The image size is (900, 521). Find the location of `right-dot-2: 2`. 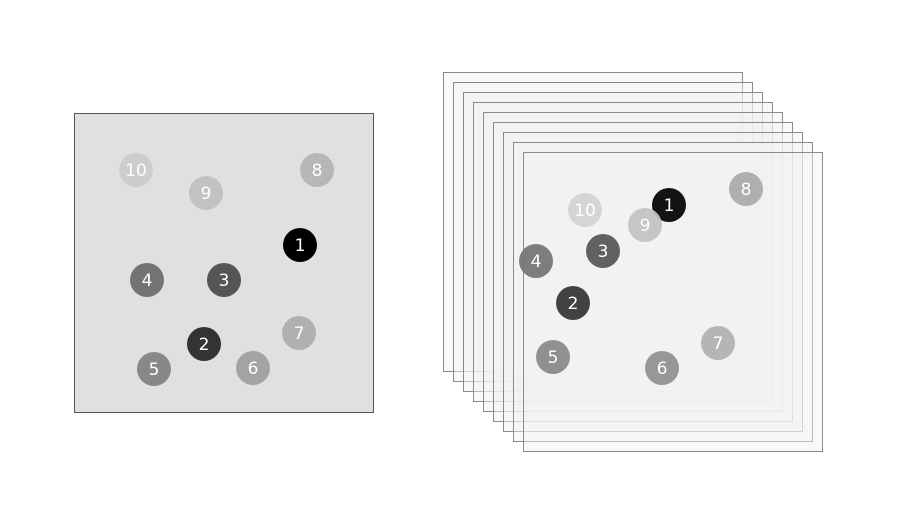

right-dot-2: 2 is located at coordinates (573, 303).